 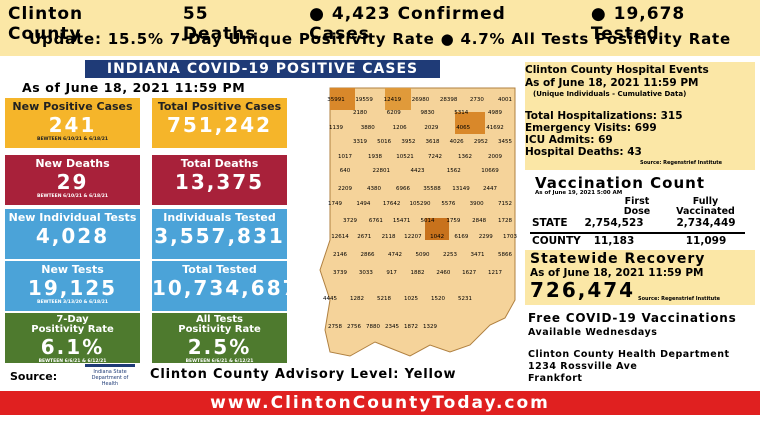 What do you see at coordinates (510, 237) in the screenshot?
I see `county-count: 1703` at bounding box center [510, 237].